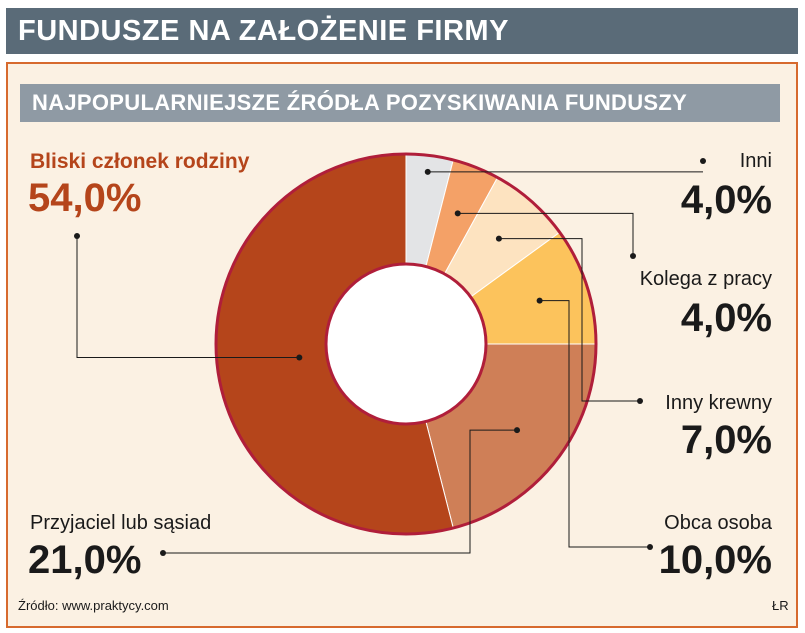  What do you see at coordinates (402, 31) in the screenshot?
I see `main-title: FUNDUSZE NA ZAŁOŻENIE FIRMY` at bounding box center [402, 31].